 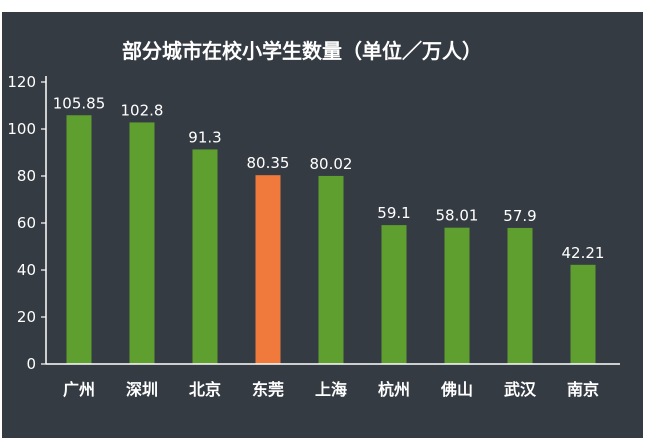 What do you see at coordinates (583, 389) in the screenshot?
I see `x-category-label: 南京` at bounding box center [583, 389].